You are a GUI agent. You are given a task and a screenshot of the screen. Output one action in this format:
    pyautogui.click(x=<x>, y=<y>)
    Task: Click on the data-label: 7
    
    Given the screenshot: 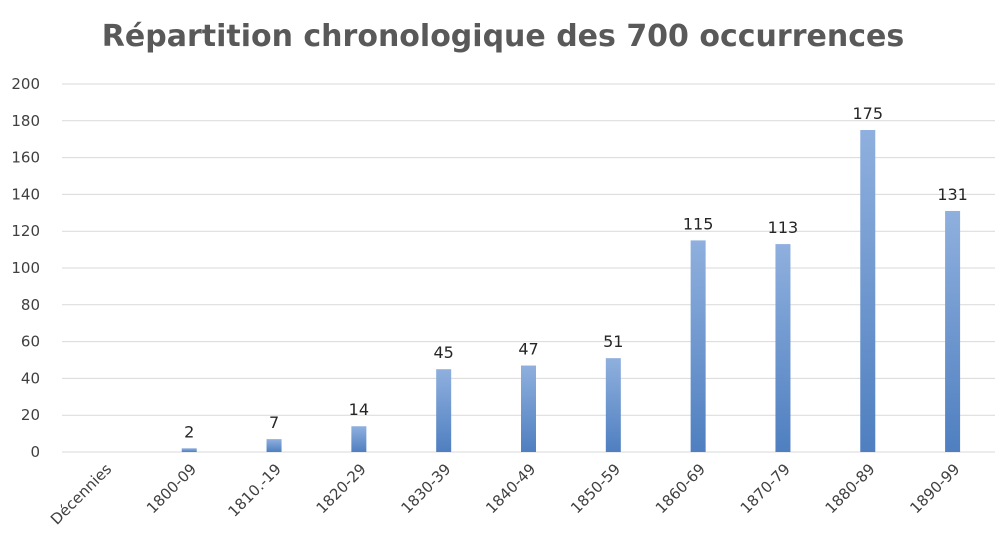 What is the action you would take?
    pyautogui.click(x=274, y=422)
    